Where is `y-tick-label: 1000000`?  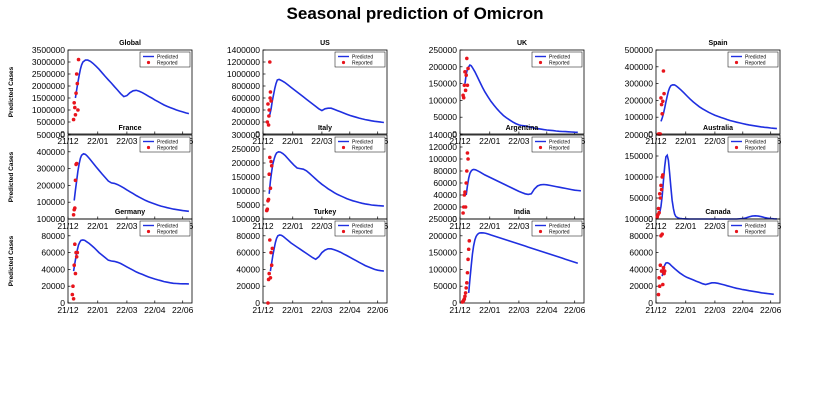
y-tick-label: 1000000 is located at coordinates (48, 110).